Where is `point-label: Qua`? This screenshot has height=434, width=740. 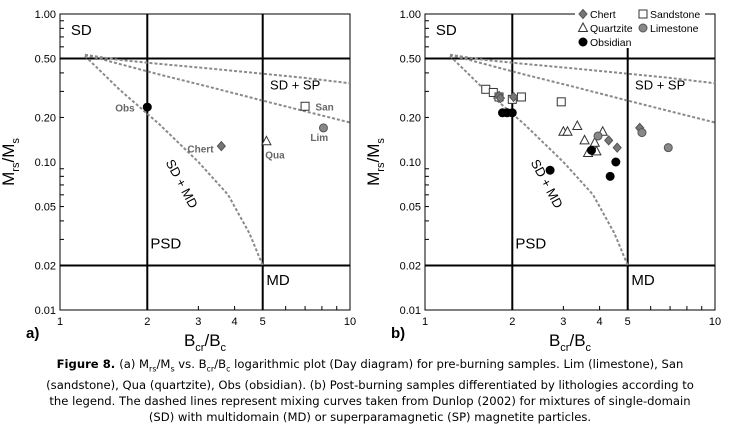
point-label: Qua is located at coordinates (275, 156).